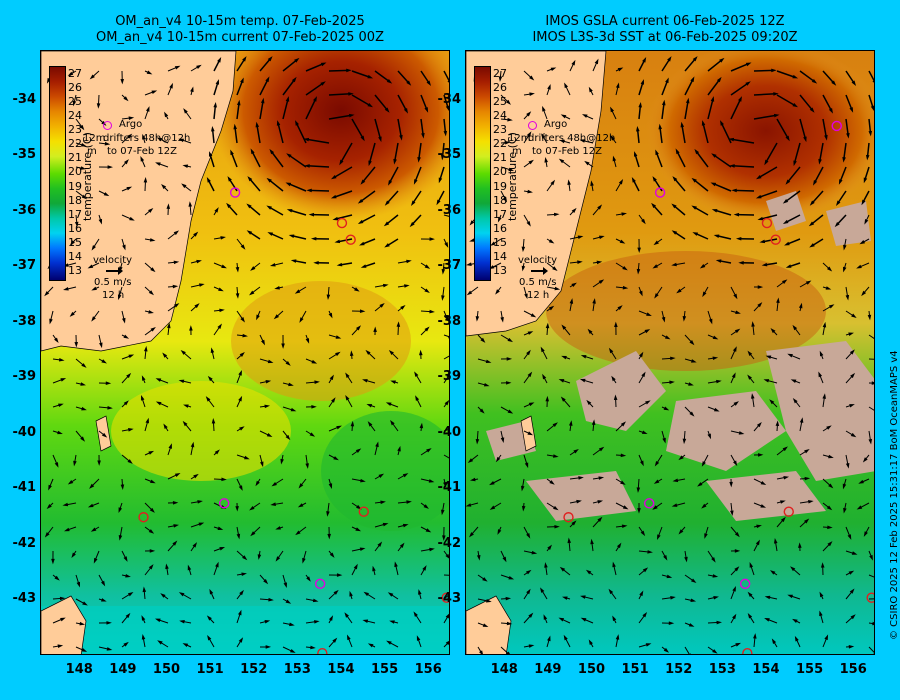 The image size is (900, 700). I want to click on land-tasmania, so click(64, 624).